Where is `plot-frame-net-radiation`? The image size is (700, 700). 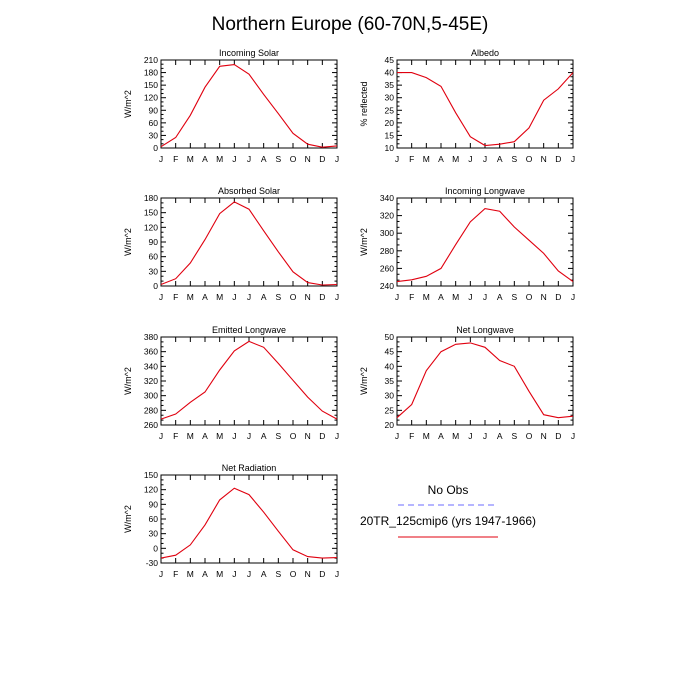
plot-frame-net-radiation is located at coordinates (249, 519).